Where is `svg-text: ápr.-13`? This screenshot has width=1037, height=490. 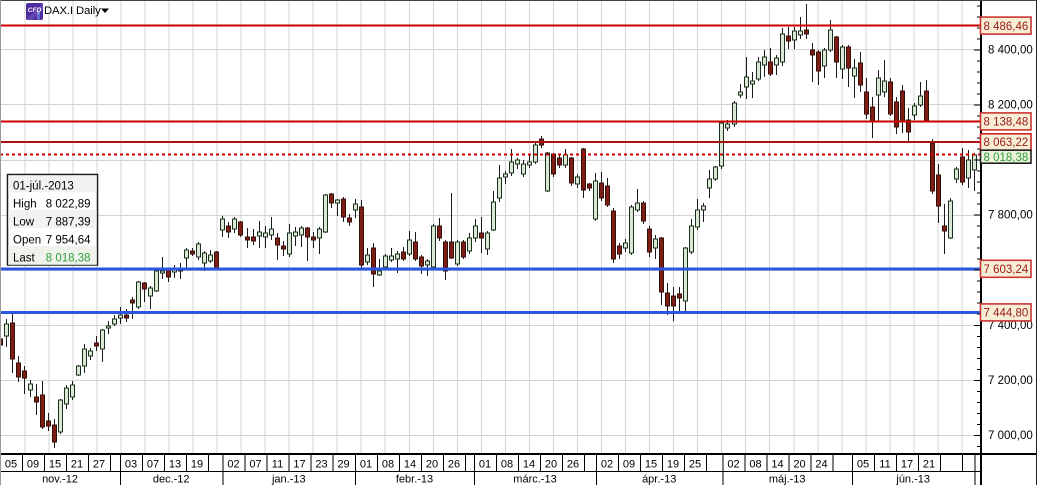
svg-text: ápr.-13 is located at coordinates (659, 480).